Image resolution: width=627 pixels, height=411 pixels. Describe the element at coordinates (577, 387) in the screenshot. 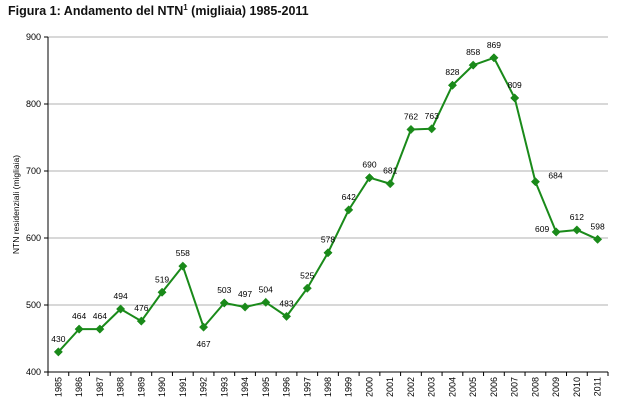

I see `x-tick-label: 2010` at that location.